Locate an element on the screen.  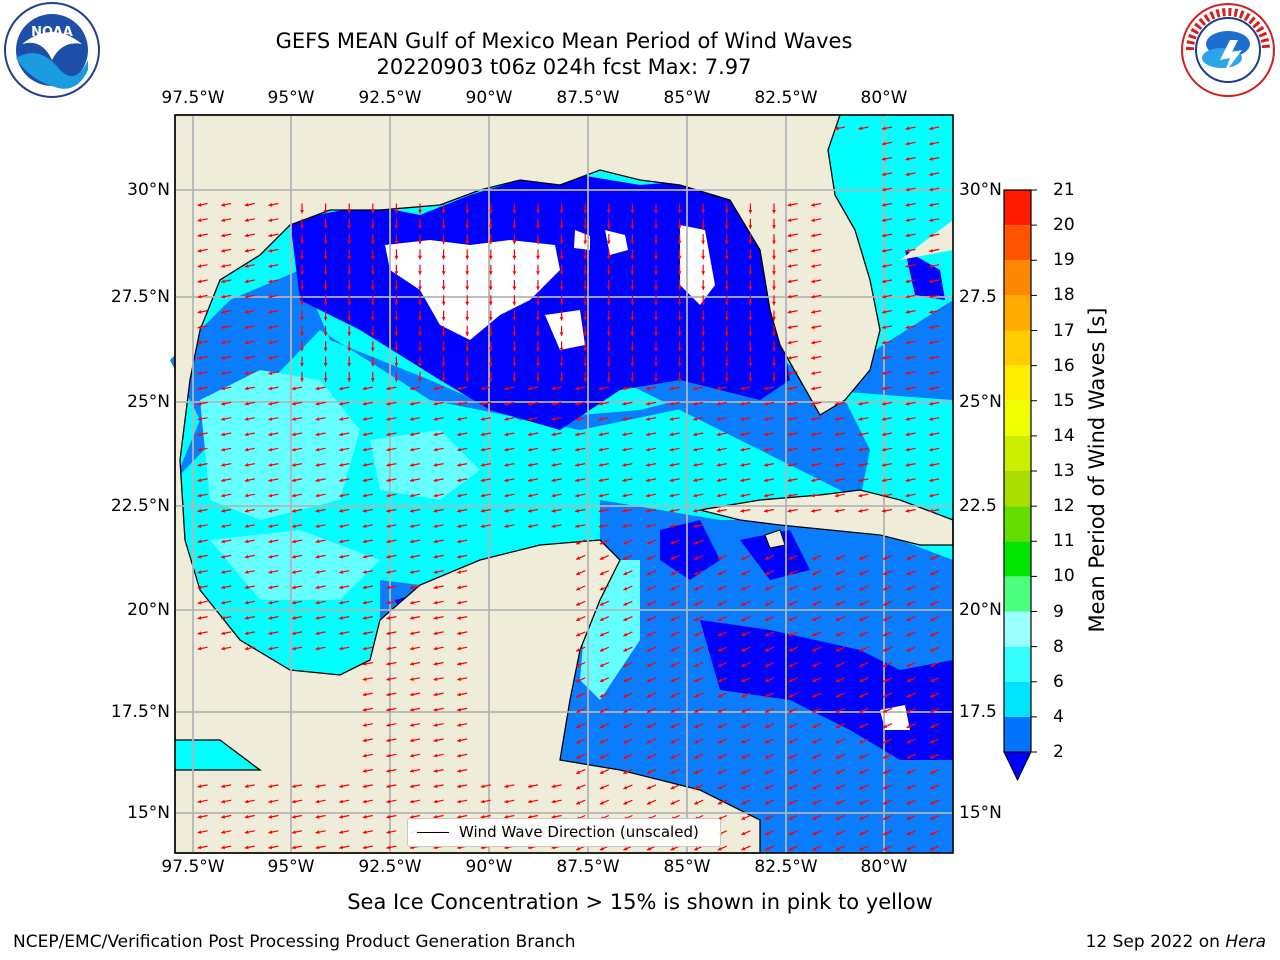
lon-tick-top: 97.5°W is located at coordinates (193, 98).